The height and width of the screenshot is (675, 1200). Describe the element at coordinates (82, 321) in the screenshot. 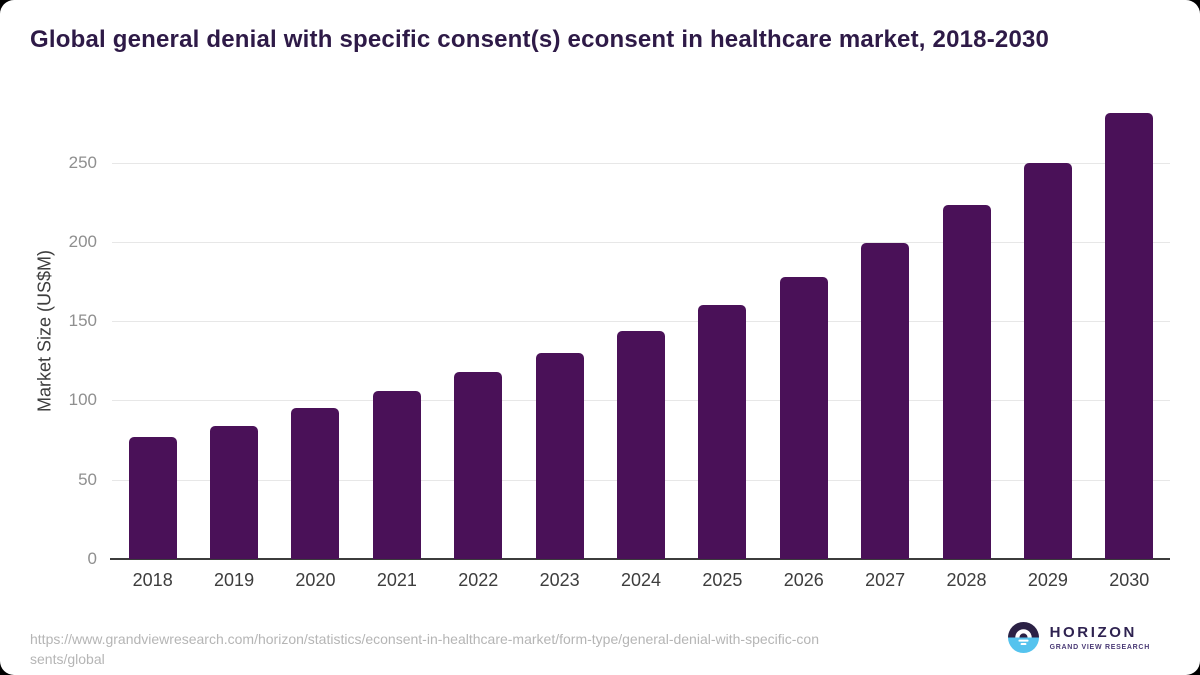

I see `y-tick-150: 150` at that location.